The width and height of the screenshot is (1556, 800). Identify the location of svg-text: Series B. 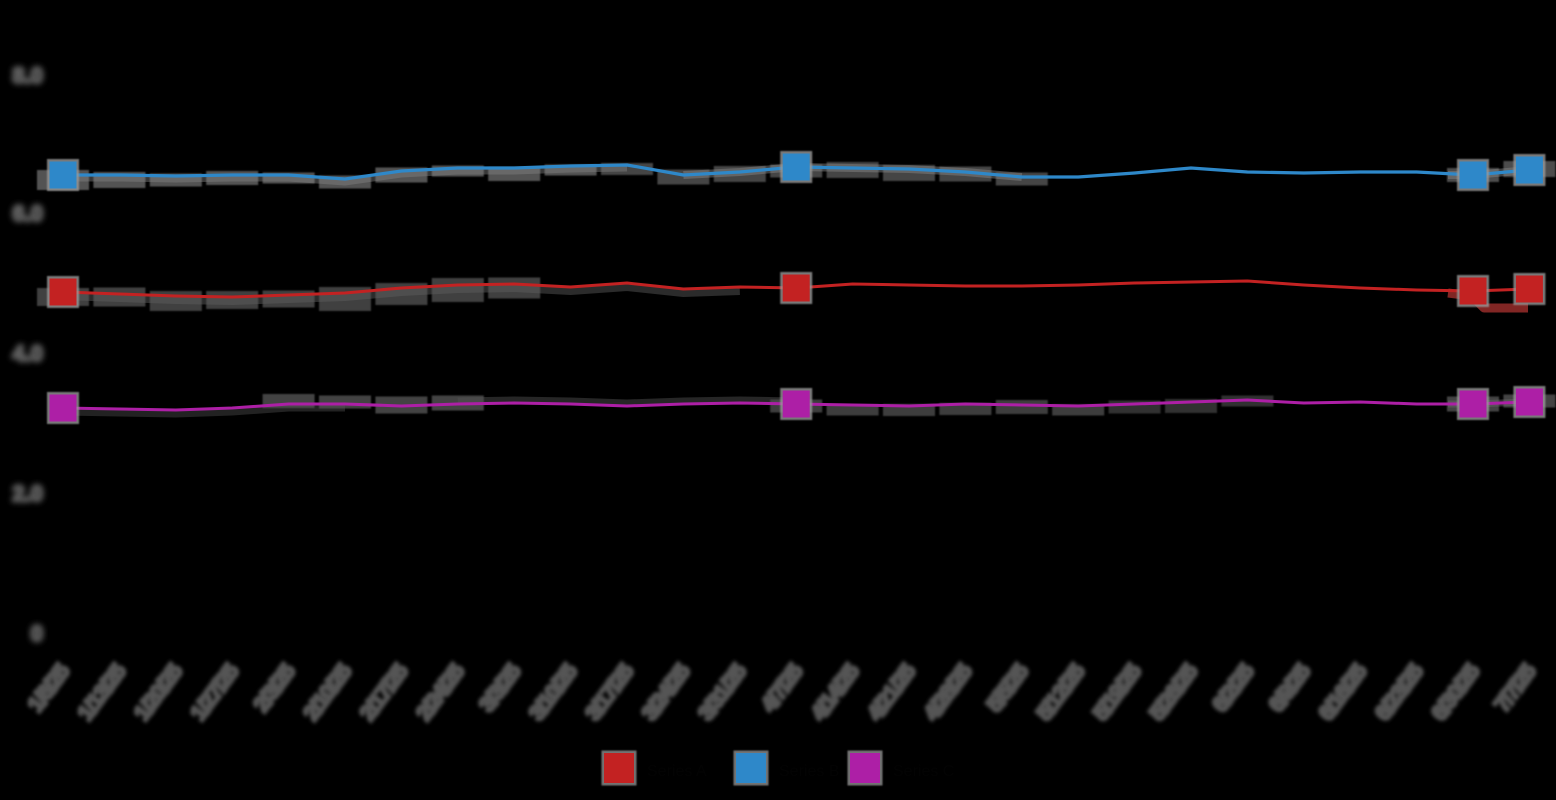
(809, 771).